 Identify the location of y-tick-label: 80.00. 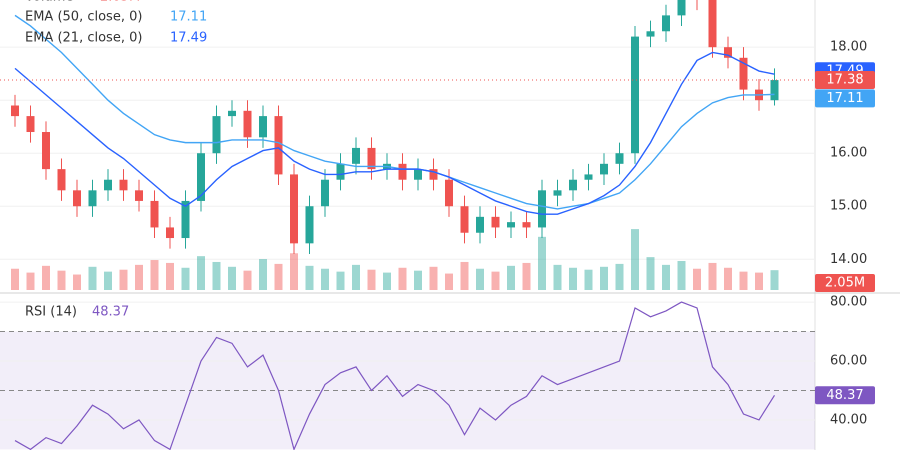
(848, 302).